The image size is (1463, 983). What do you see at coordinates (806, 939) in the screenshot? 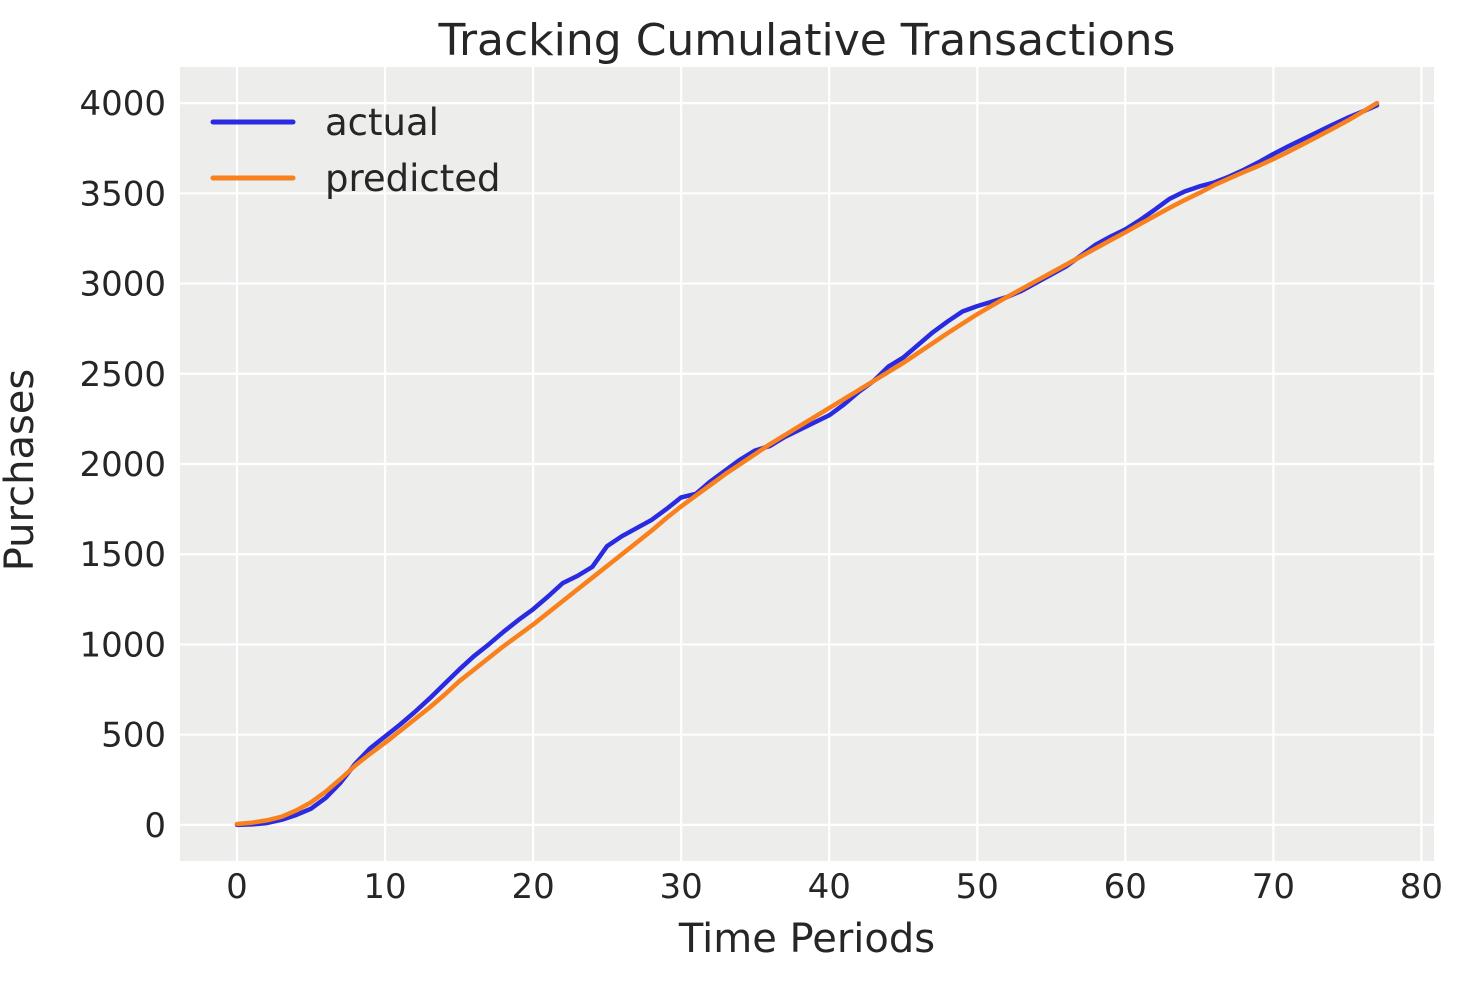
I see `x-axis-label: Time Periods` at bounding box center [806, 939].